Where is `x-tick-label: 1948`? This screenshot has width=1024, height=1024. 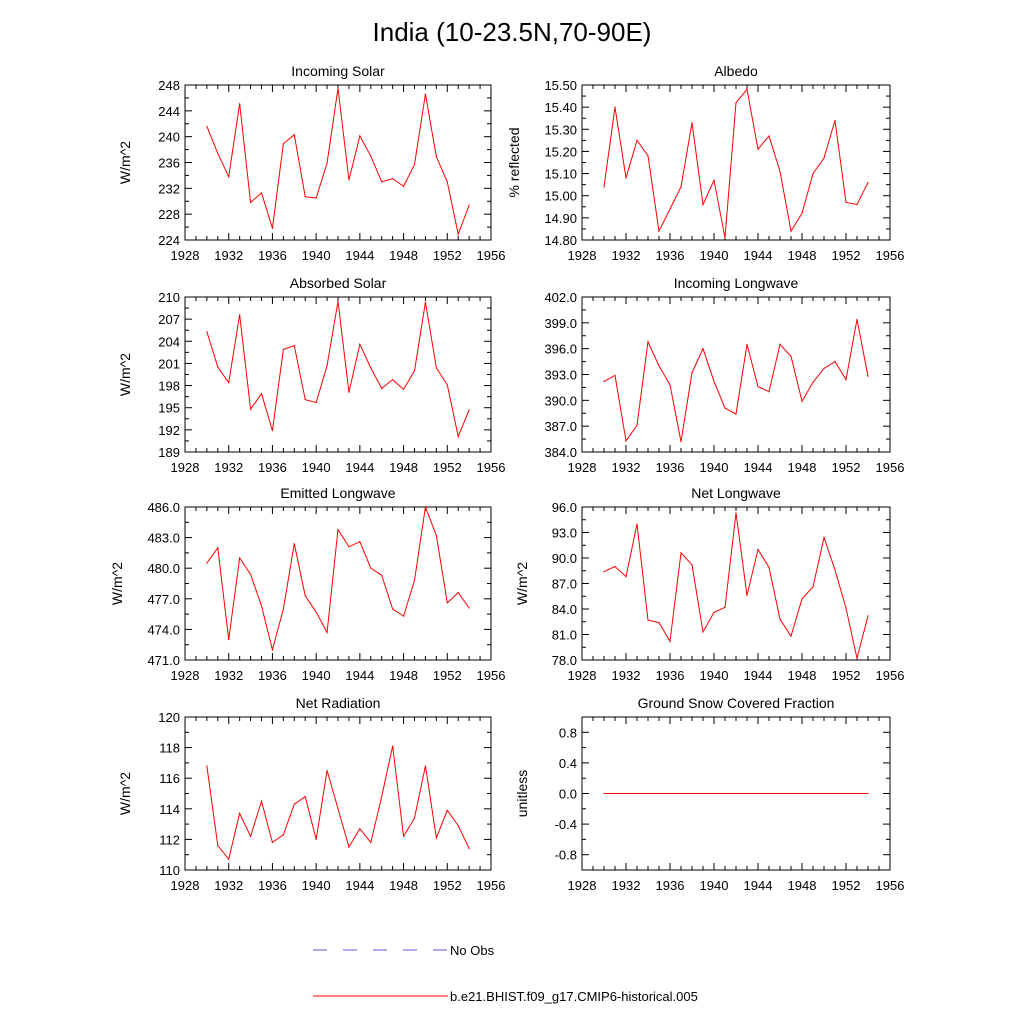 x-tick-label: 1948 is located at coordinates (403, 467).